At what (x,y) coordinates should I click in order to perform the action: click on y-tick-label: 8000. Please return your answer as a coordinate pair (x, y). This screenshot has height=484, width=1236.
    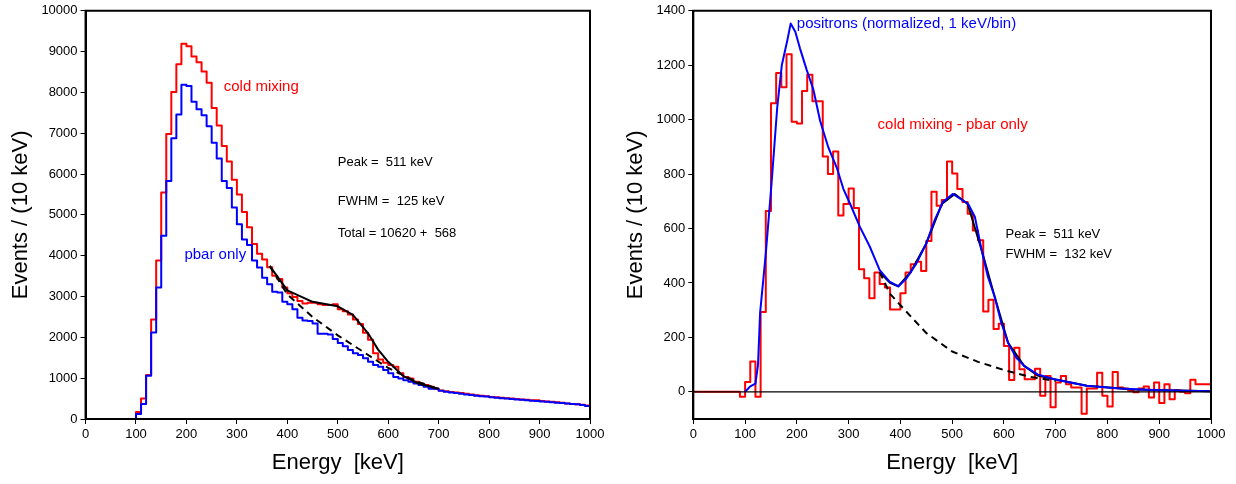
    Looking at the image, I should click on (63, 92).